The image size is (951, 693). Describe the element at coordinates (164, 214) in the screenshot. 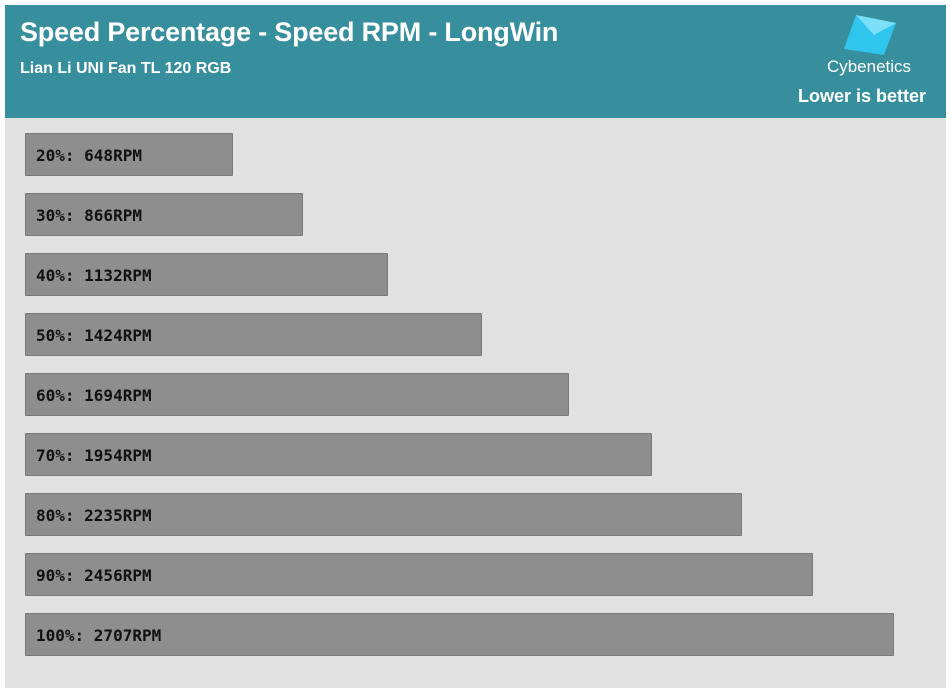

I see `bar-30pct: 30%: 866RPM` at that location.